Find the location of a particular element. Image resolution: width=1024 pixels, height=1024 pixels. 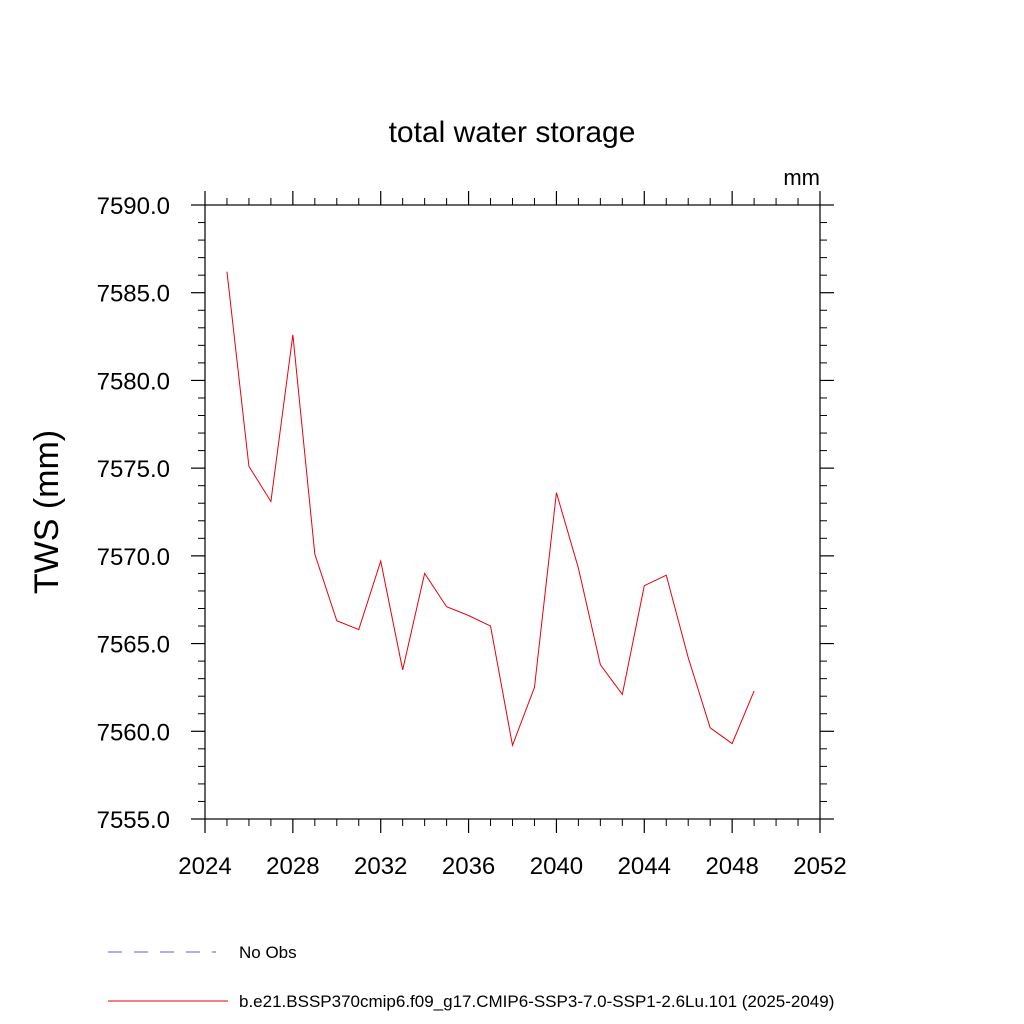

legend-label-no-obs: No Obs is located at coordinates (268, 952).